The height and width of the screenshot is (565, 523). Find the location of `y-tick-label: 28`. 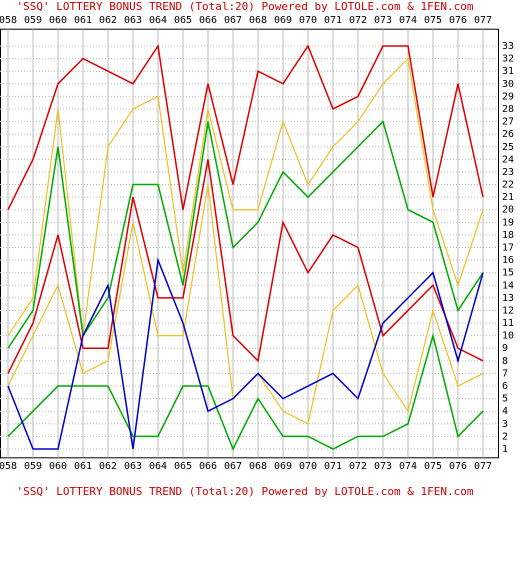

y-tick-label: 28 is located at coordinates (508, 109).